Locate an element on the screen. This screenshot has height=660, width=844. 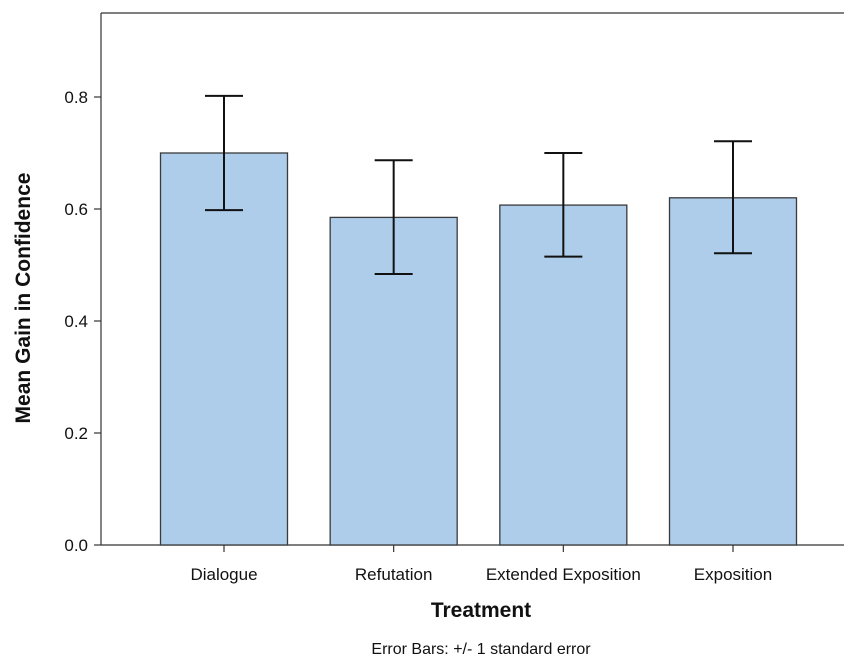
y-tick-label: 0.0 is located at coordinates (76, 545).